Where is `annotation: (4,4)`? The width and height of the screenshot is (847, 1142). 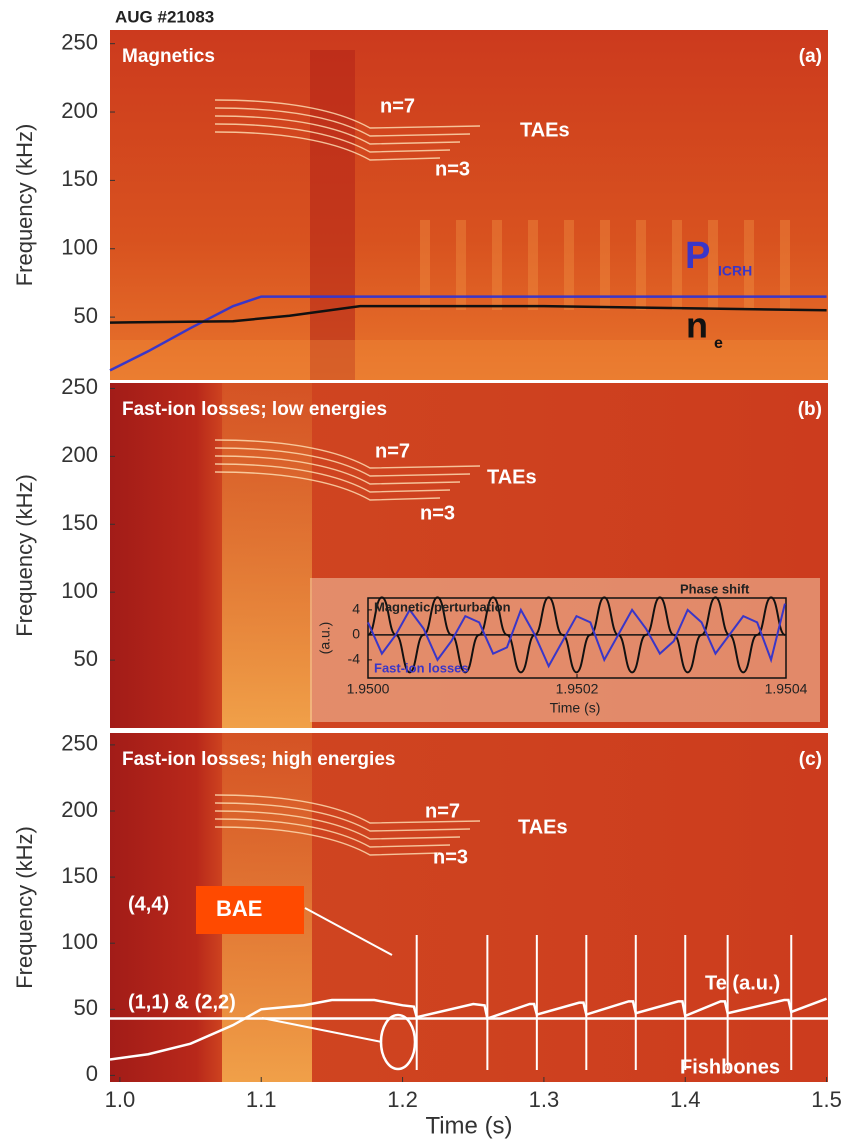 annotation: (4,4) is located at coordinates (148, 904).